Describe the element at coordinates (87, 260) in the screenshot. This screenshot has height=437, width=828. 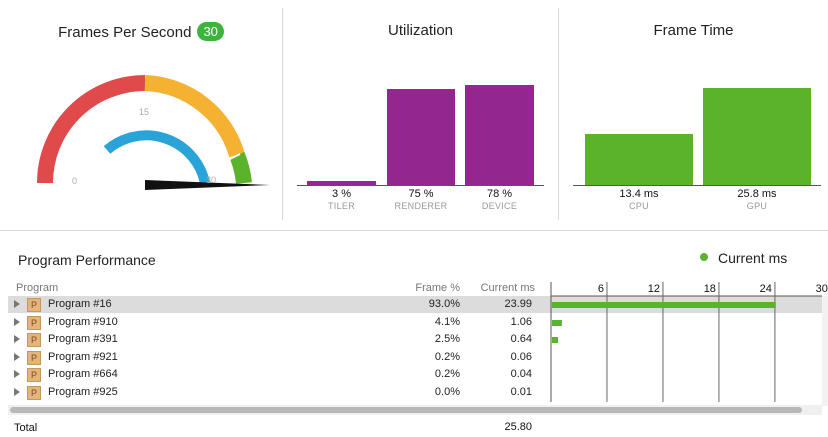
I see `program-performance-title: Program Performance` at that location.